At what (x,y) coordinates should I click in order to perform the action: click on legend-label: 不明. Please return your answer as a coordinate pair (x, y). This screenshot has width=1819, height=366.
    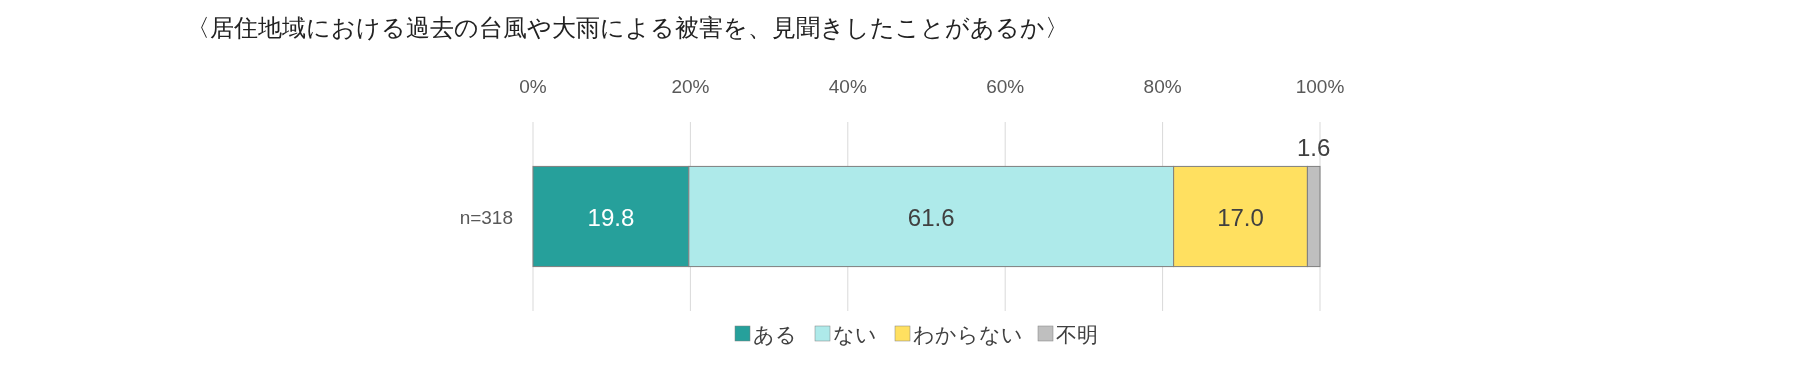
    Looking at the image, I should click on (1077, 334).